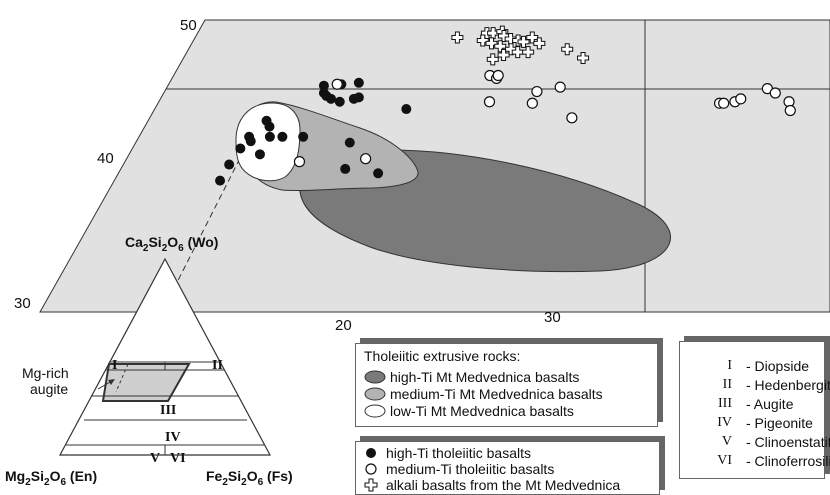  I want to click on wo-tick-50: 50, so click(188, 25).